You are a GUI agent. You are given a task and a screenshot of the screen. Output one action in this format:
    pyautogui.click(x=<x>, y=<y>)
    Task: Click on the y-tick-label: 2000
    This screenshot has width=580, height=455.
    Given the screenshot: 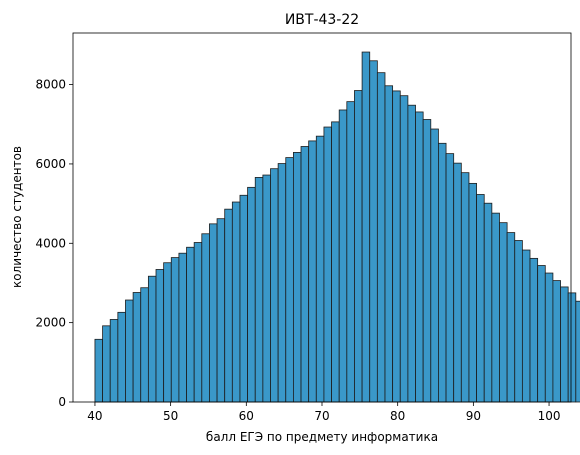 What is the action you would take?
    pyautogui.click(x=50, y=323)
    